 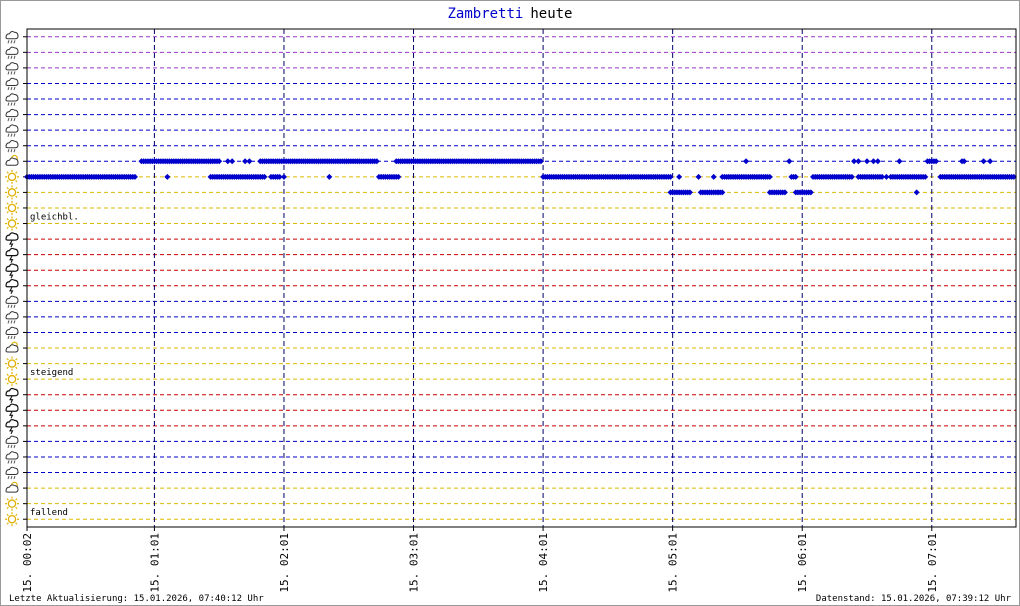 What do you see at coordinates (932, 563) in the screenshot?
I see `x-tick-label: 15. 07:01` at bounding box center [932, 563].